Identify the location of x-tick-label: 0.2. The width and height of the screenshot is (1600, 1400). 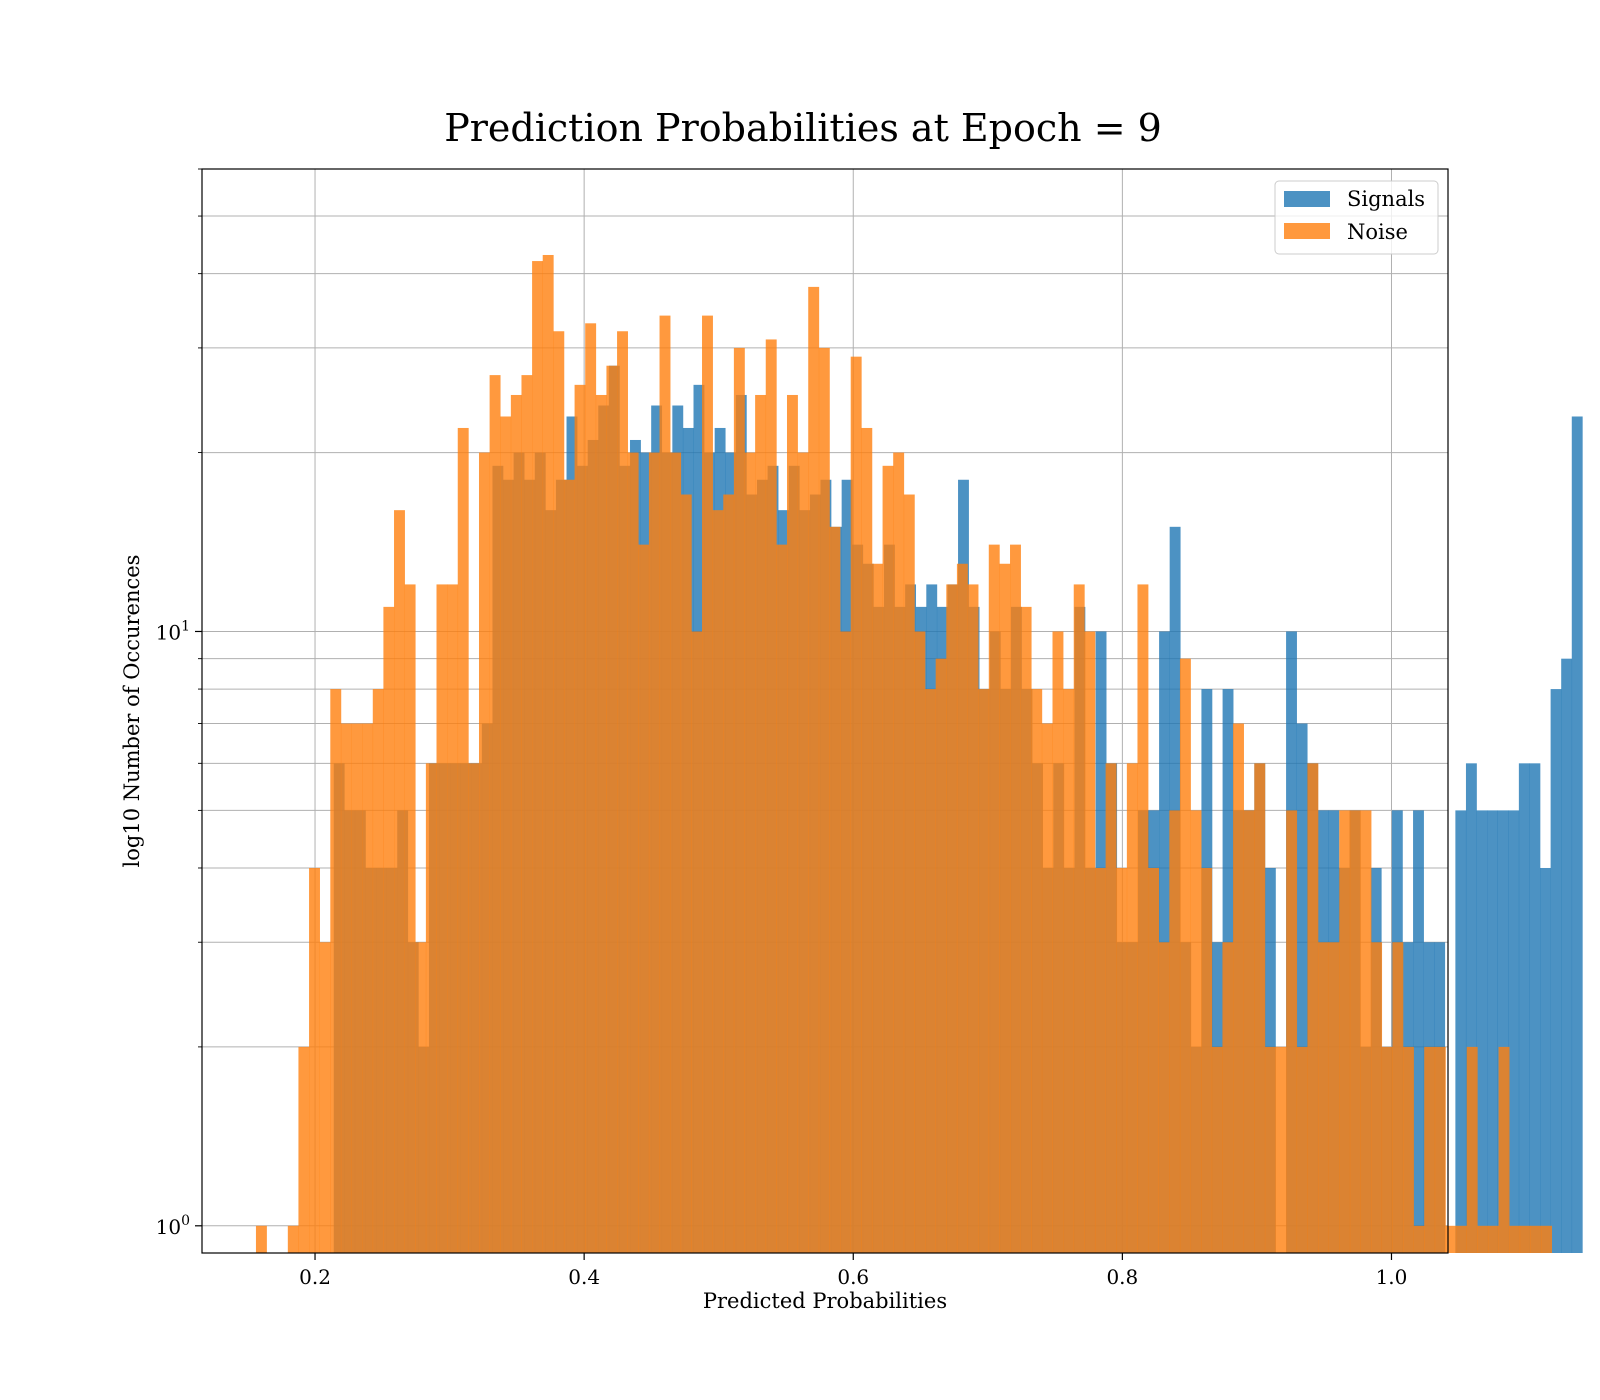
(315, 1277).